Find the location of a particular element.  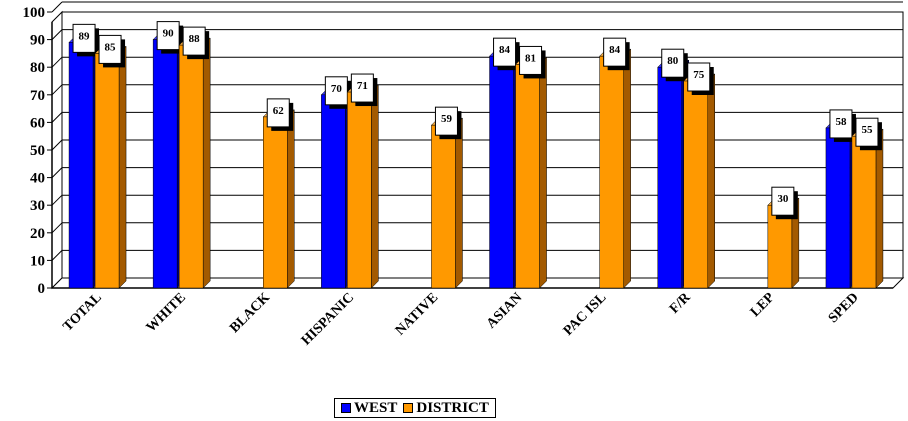

data-label: 71 is located at coordinates (362, 86).